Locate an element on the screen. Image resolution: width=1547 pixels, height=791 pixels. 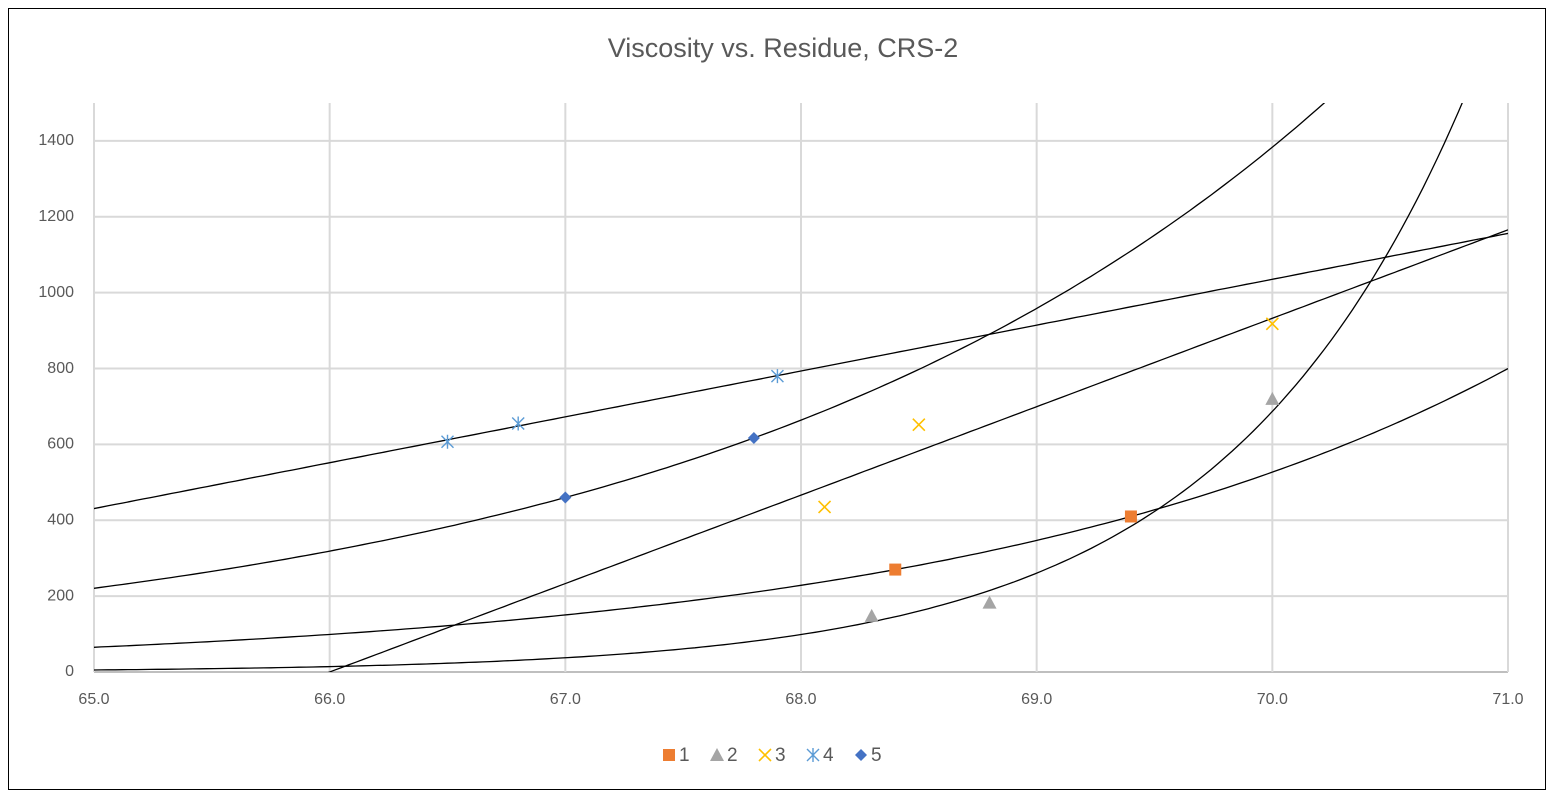
y-tick-label: 1400 is located at coordinates (56, 140).